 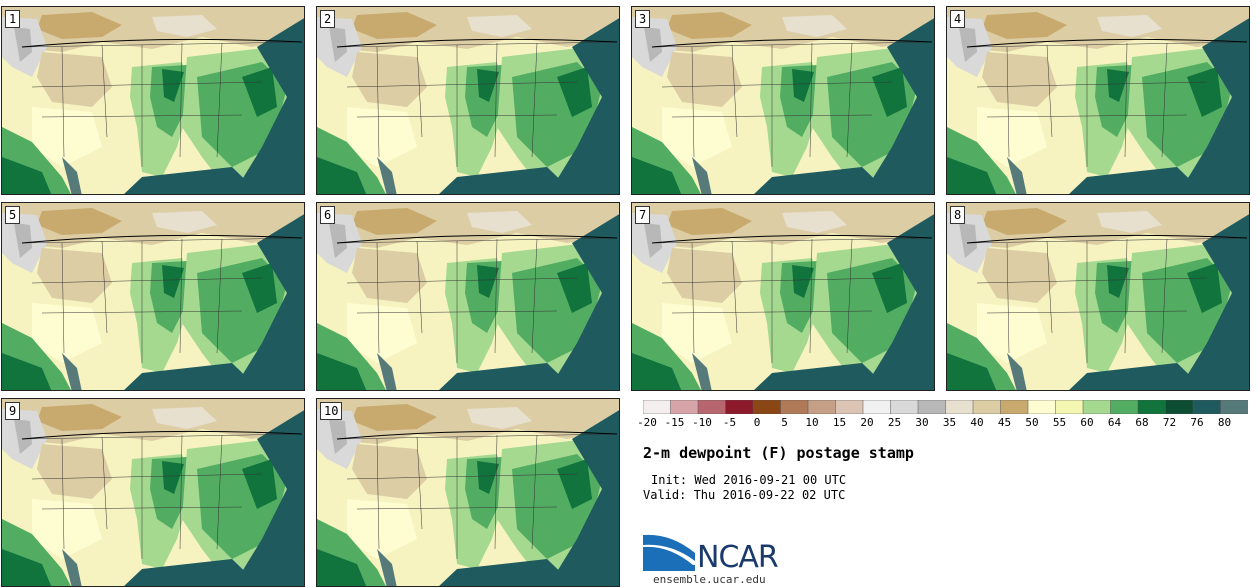 What do you see at coordinates (778, 453) in the screenshot?
I see `figure-title: 2-m dewpoint (F) postage stamp` at bounding box center [778, 453].